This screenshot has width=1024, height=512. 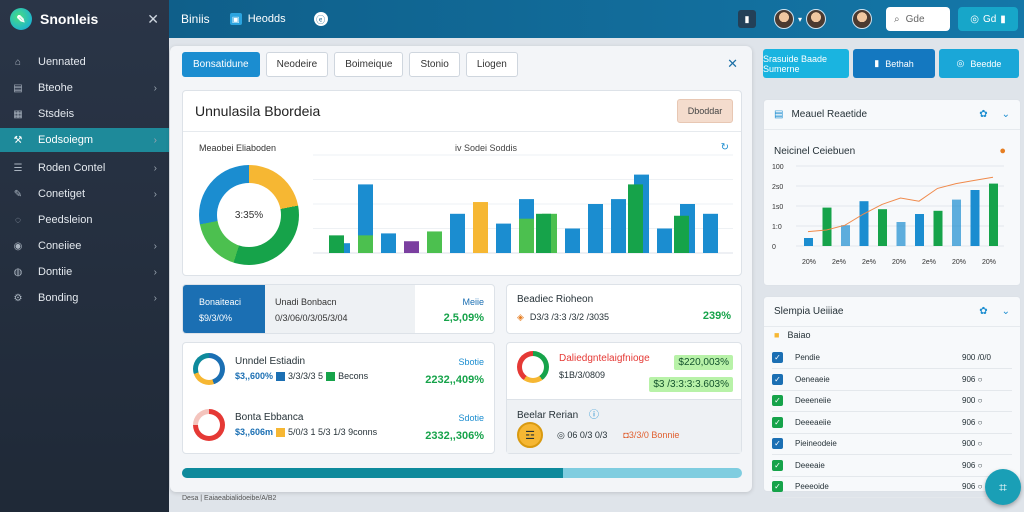 I want to click on button-label: Beedde, so click(x=986, y=63).